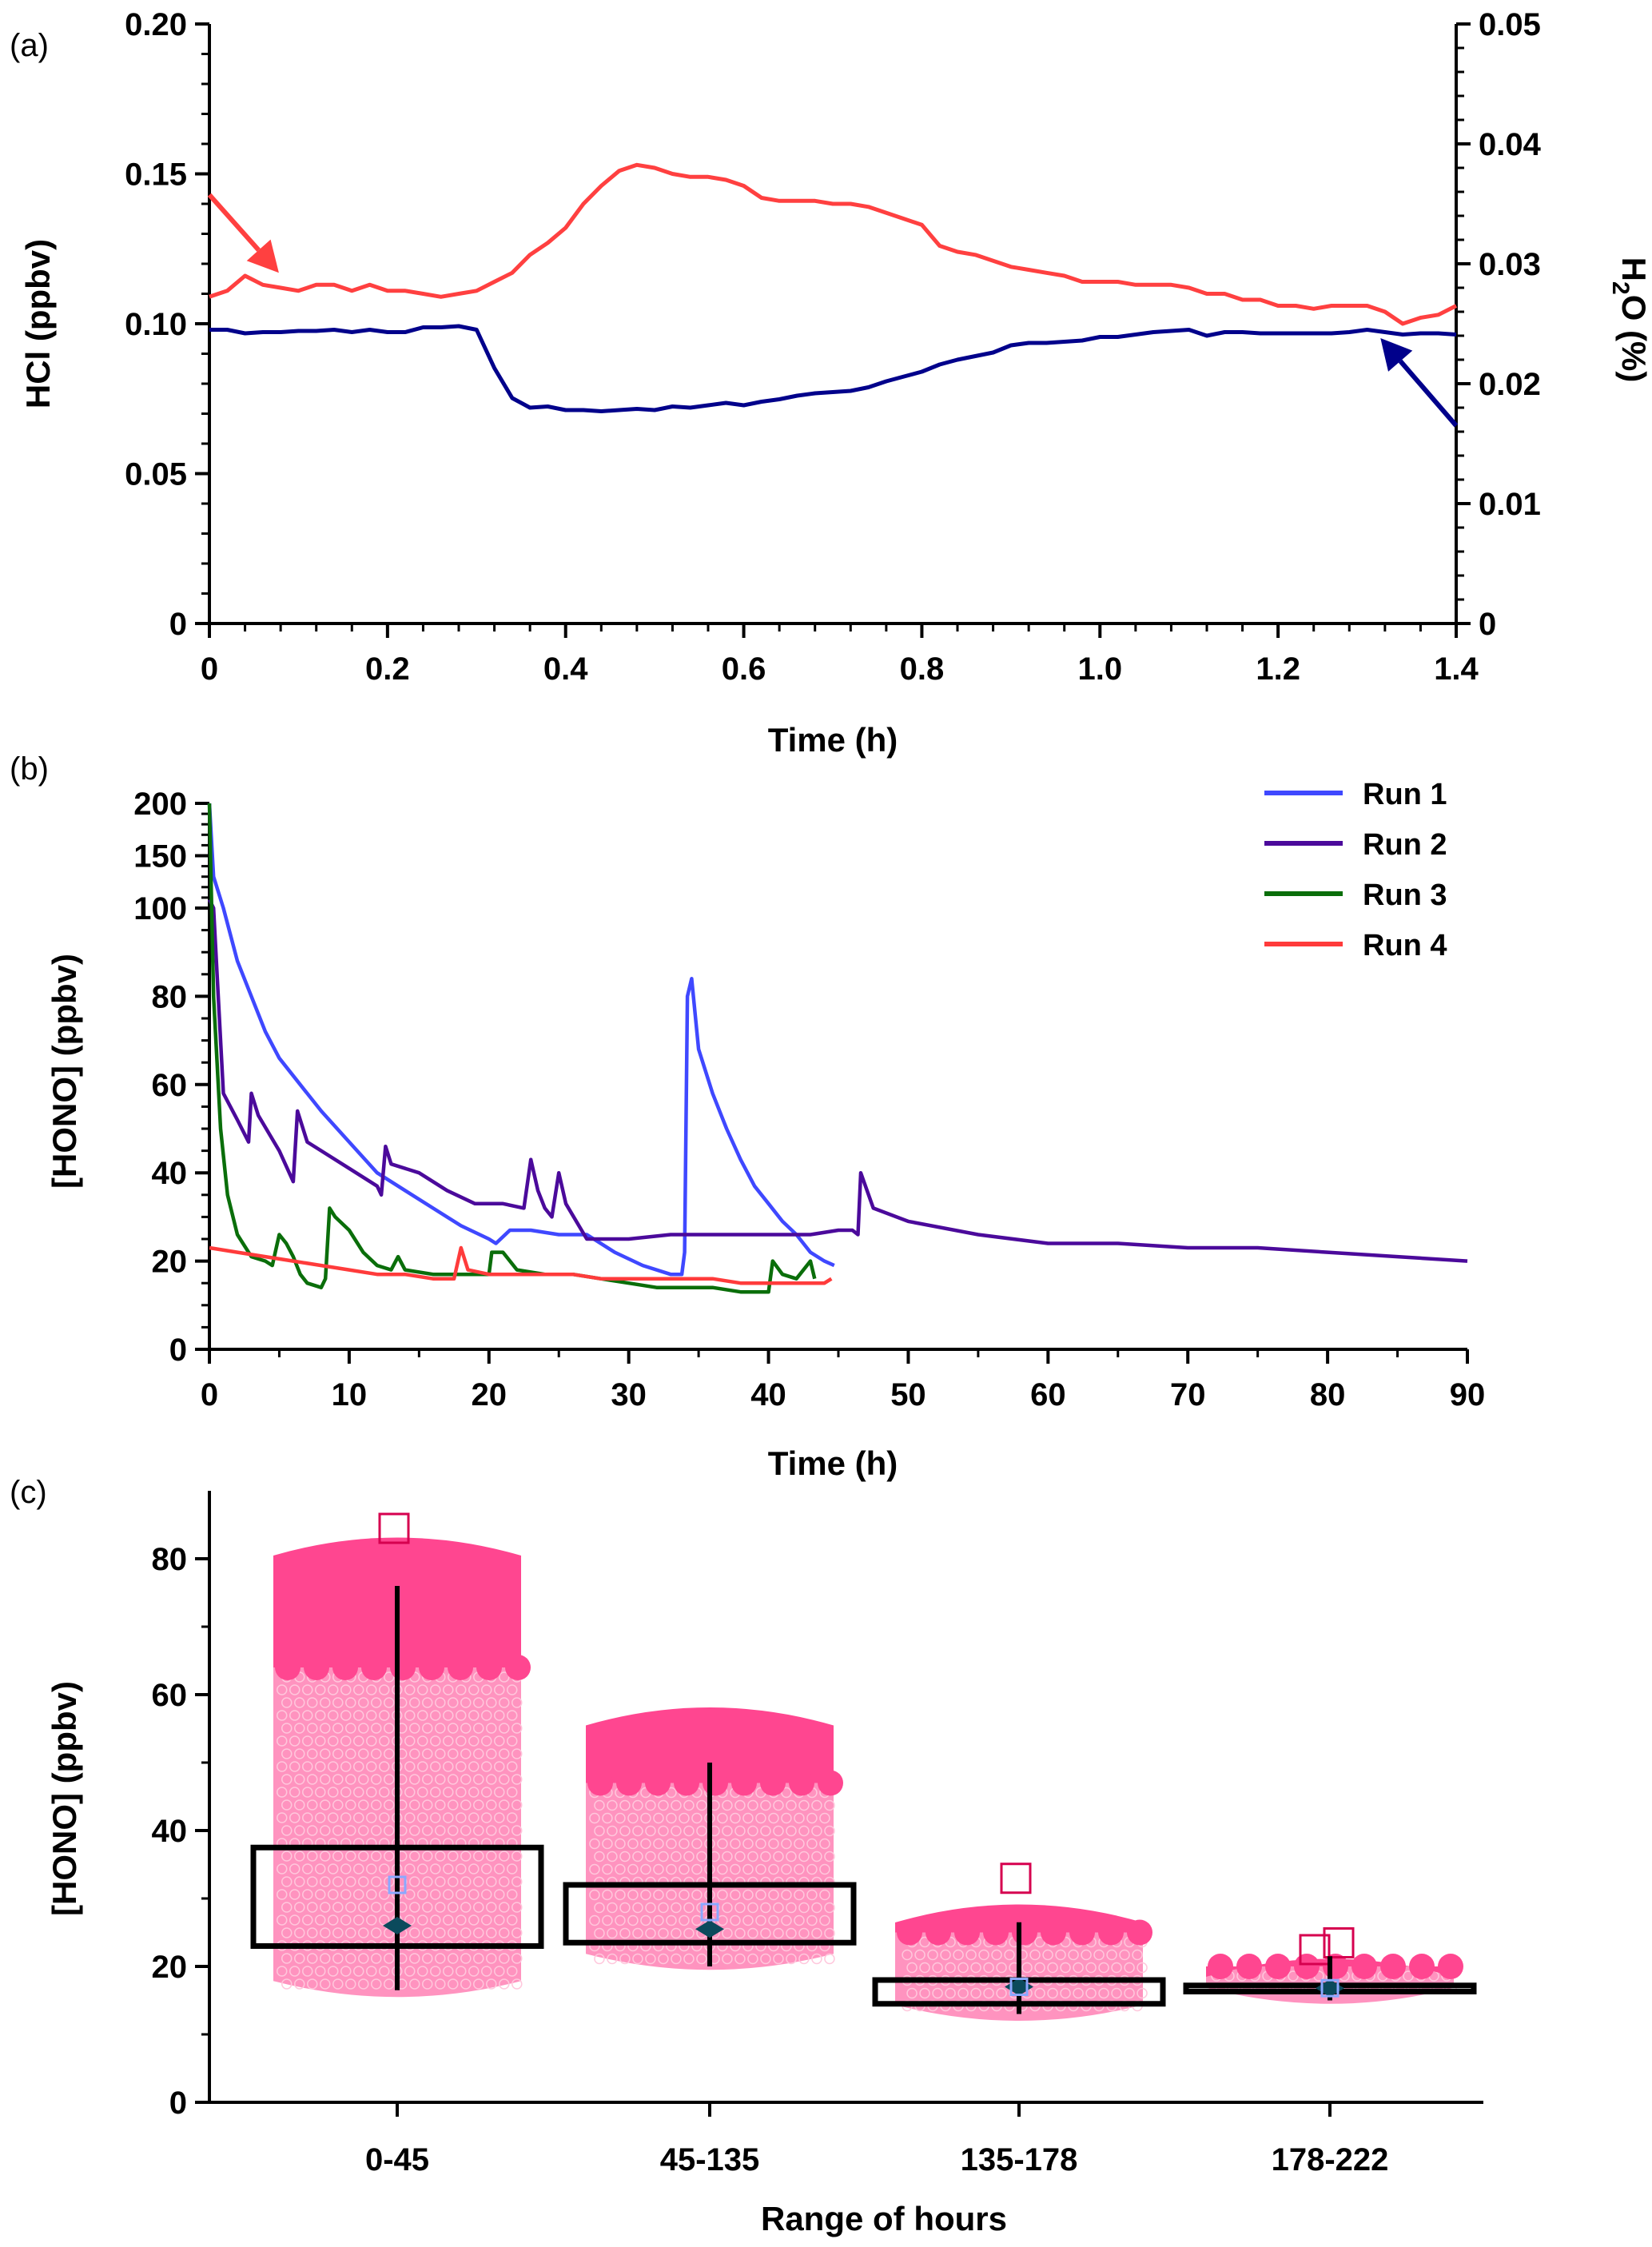  What do you see at coordinates (156, 24) in the screenshot?
I see `a-ytick-label: 0.20` at bounding box center [156, 24].